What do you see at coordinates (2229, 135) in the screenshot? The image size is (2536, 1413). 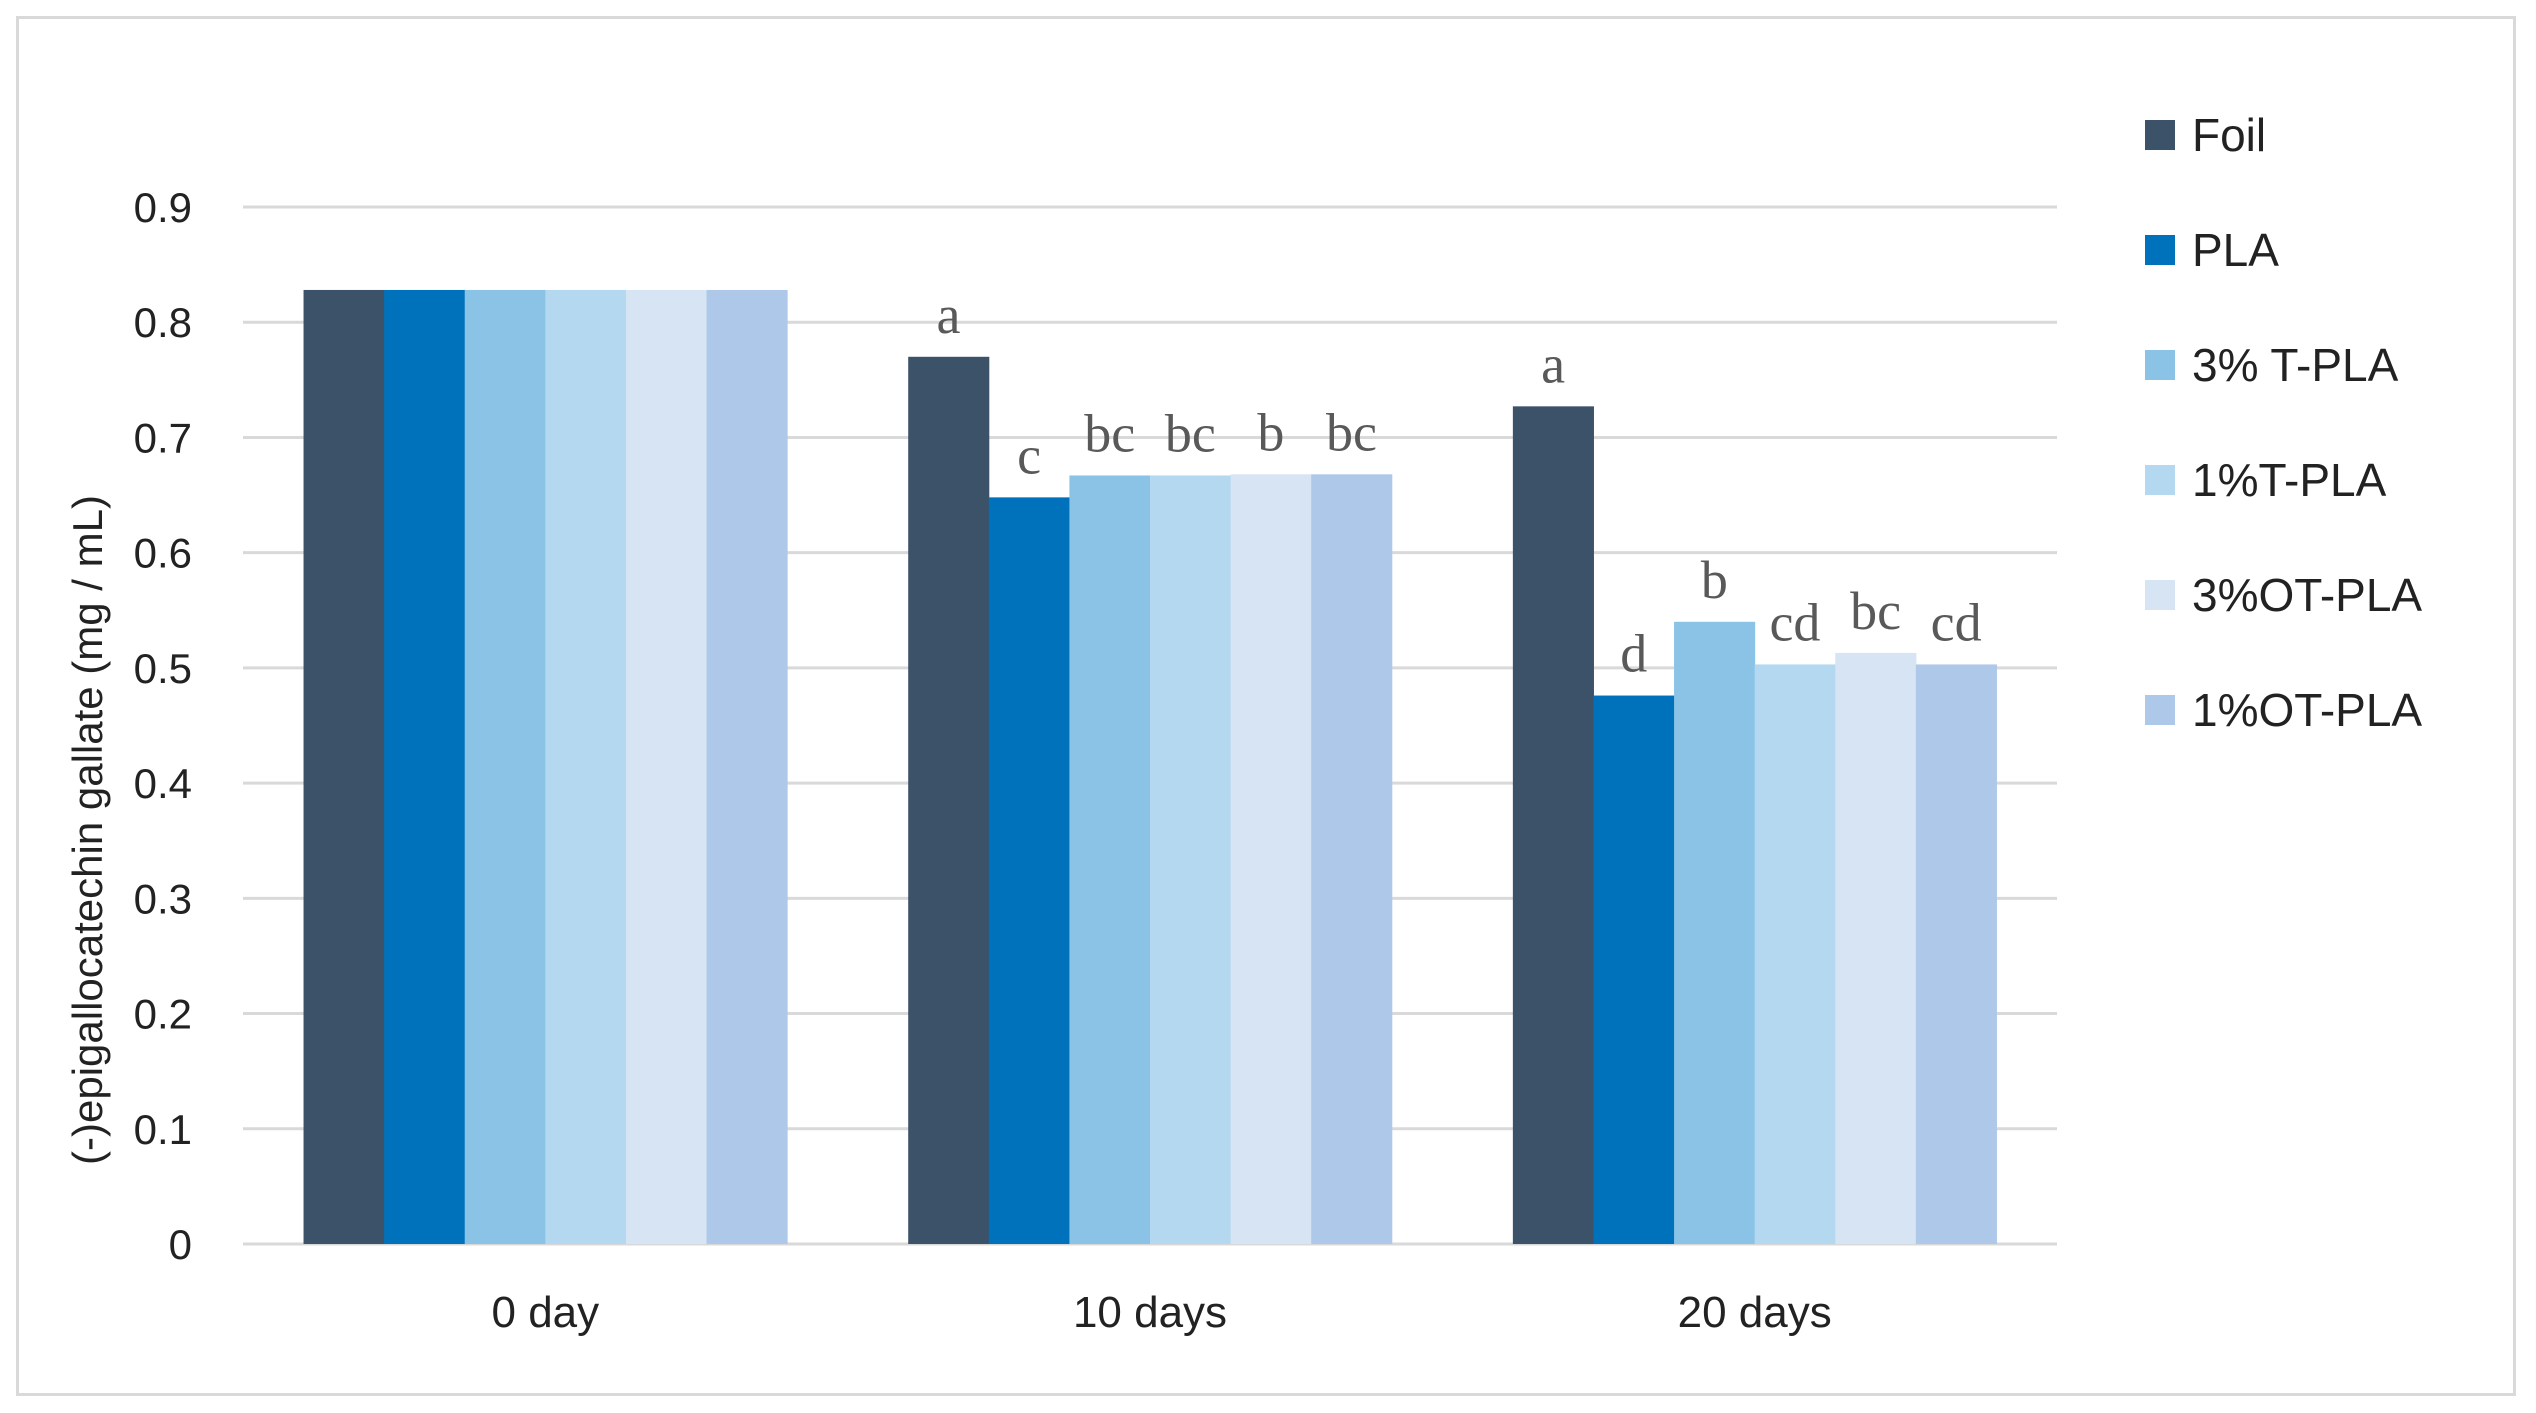 I see `legend-label: Foil` at bounding box center [2229, 135].